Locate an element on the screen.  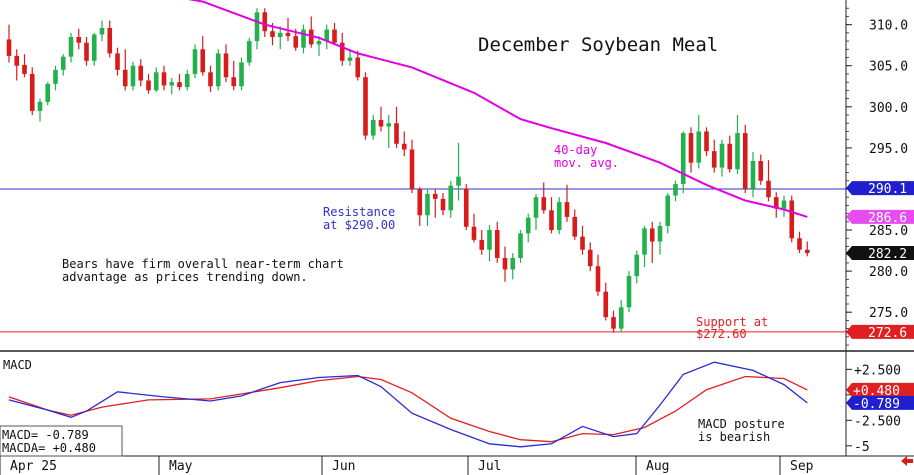
price-tick-label: 310.0 is located at coordinates (888, 26).